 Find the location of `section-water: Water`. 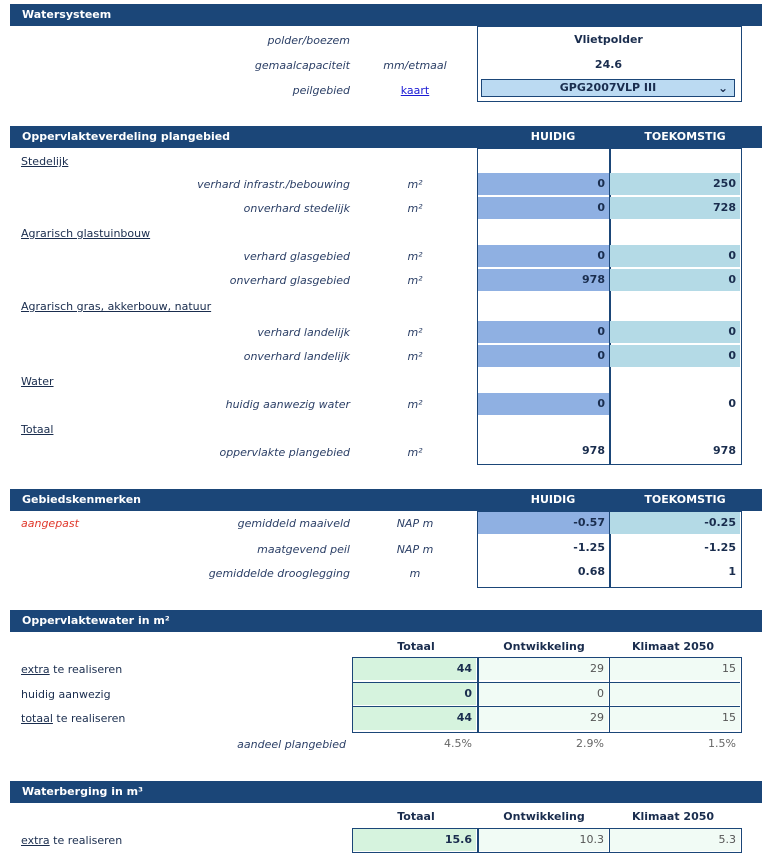

section-water: Water is located at coordinates (37, 381).